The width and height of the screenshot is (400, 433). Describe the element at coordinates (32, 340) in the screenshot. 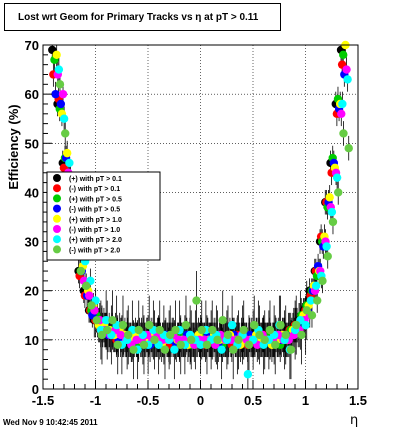

I see `y-tick-label: 10` at that location.